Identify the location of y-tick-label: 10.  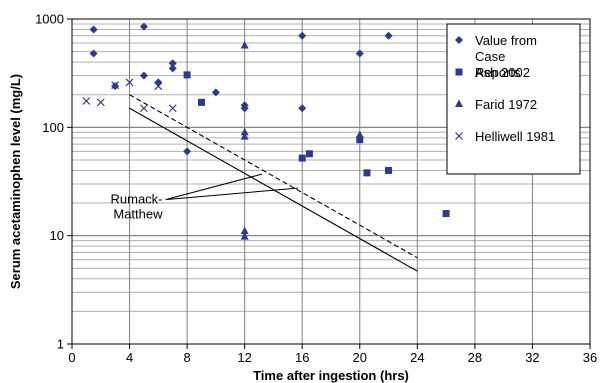
(57, 235).